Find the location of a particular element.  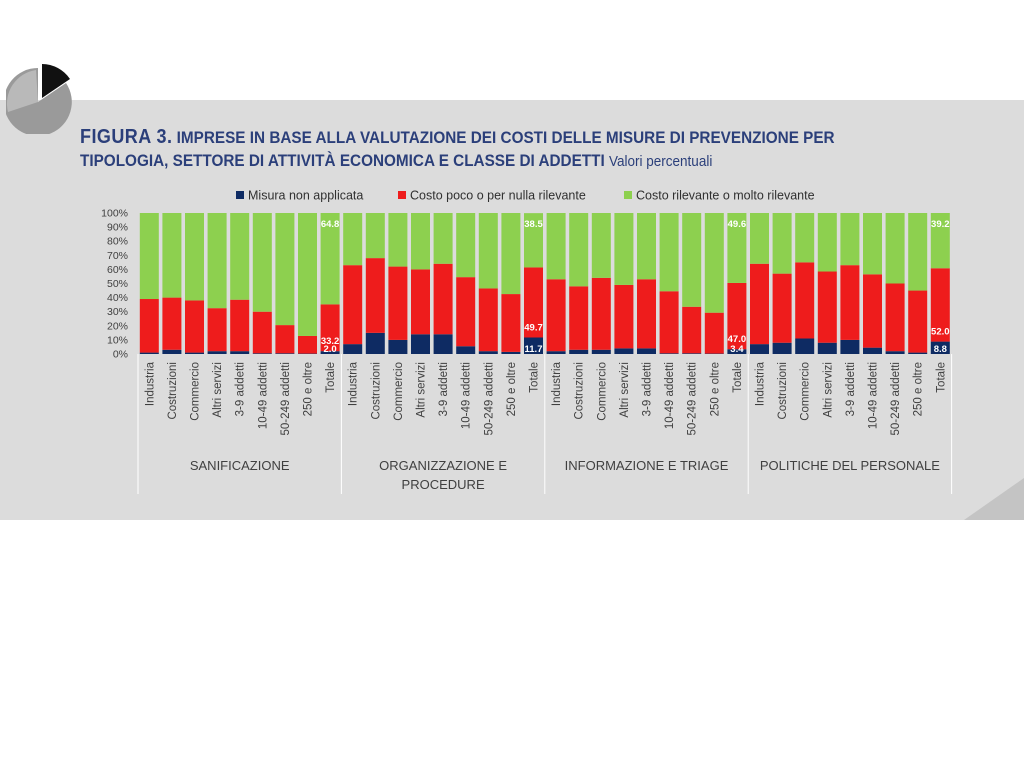

figure-label: FIGURA 3. is located at coordinates (126, 137).